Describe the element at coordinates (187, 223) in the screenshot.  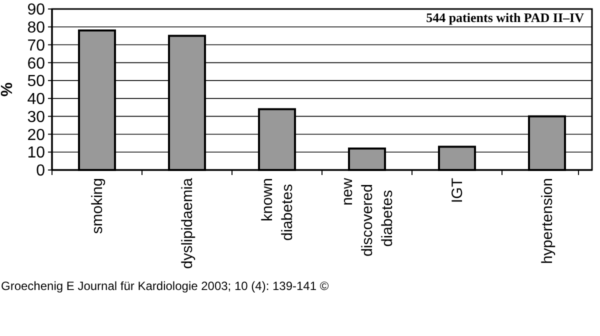
I see `x-tick-label: dyslipidaemia` at that location.